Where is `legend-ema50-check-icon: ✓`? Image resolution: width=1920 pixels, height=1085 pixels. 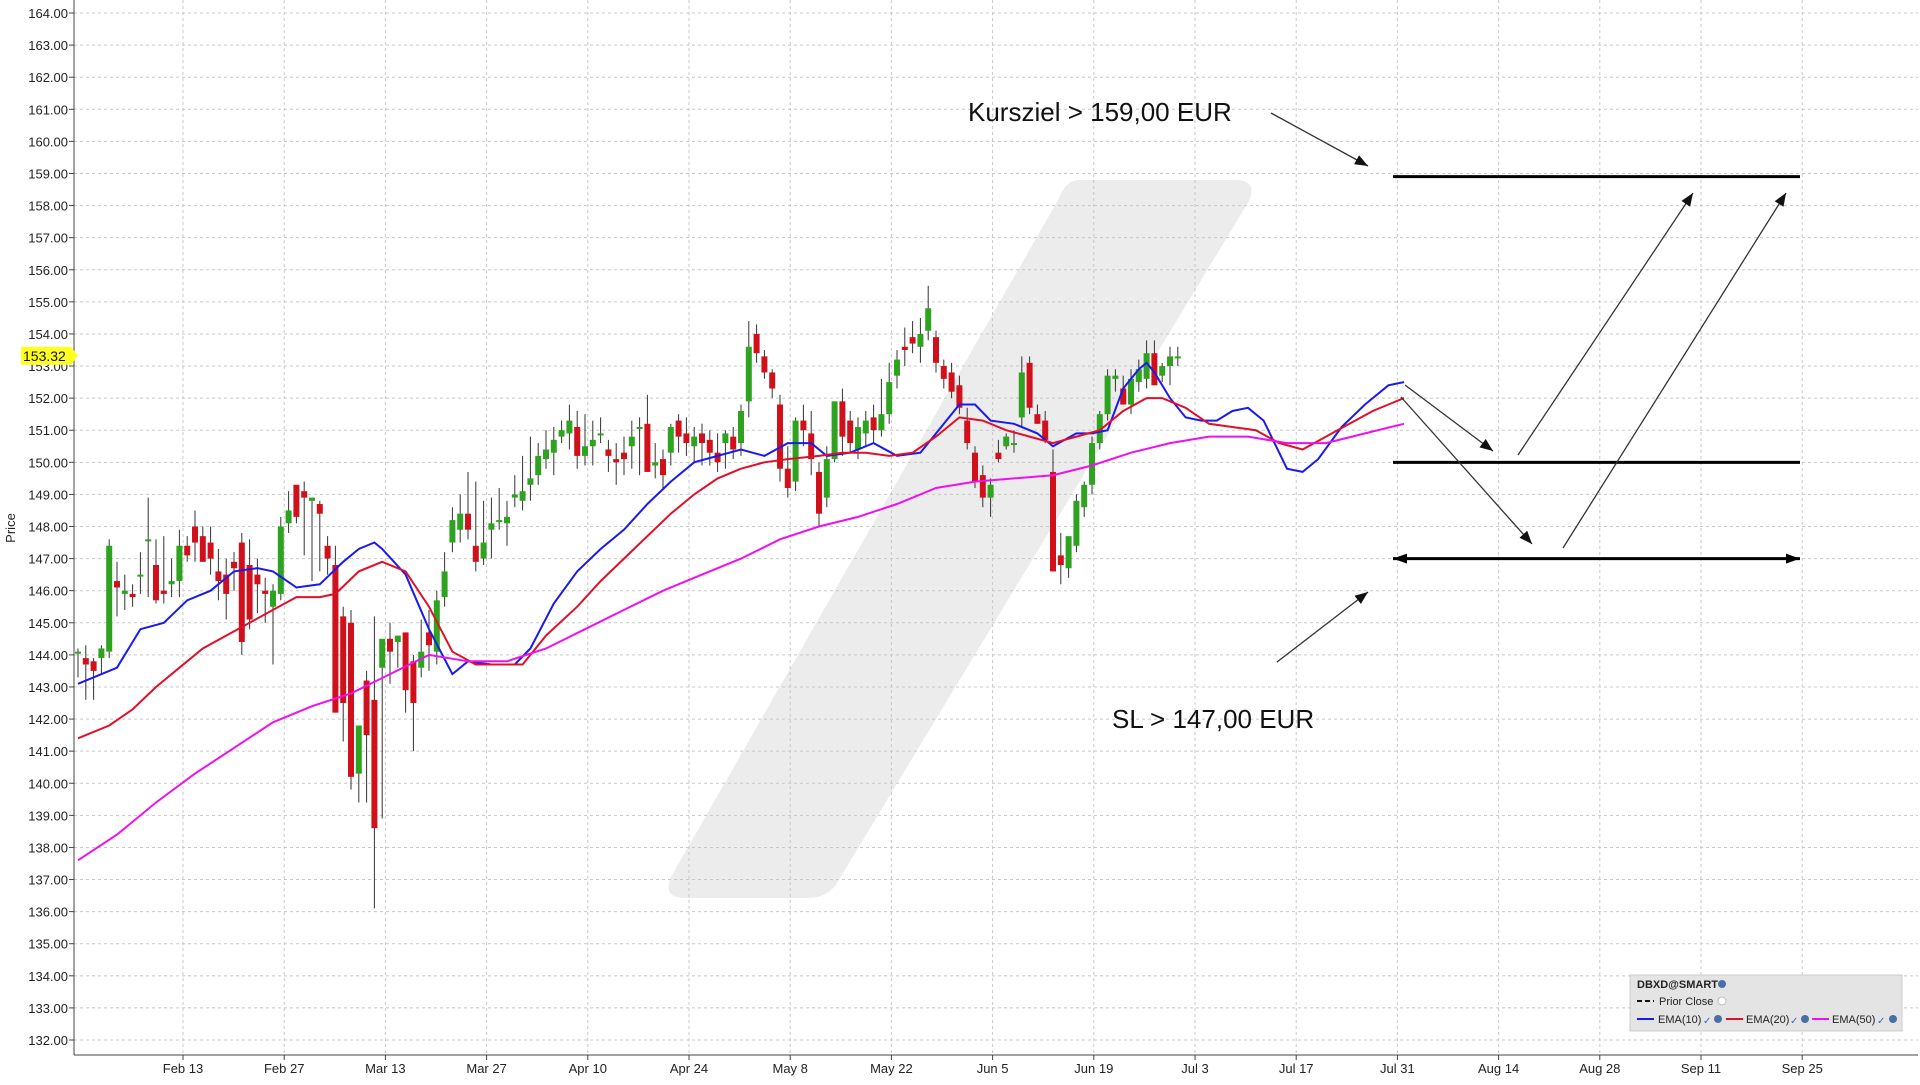 legend-ema50-check-icon: ✓ is located at coordinates (1881, 1021).